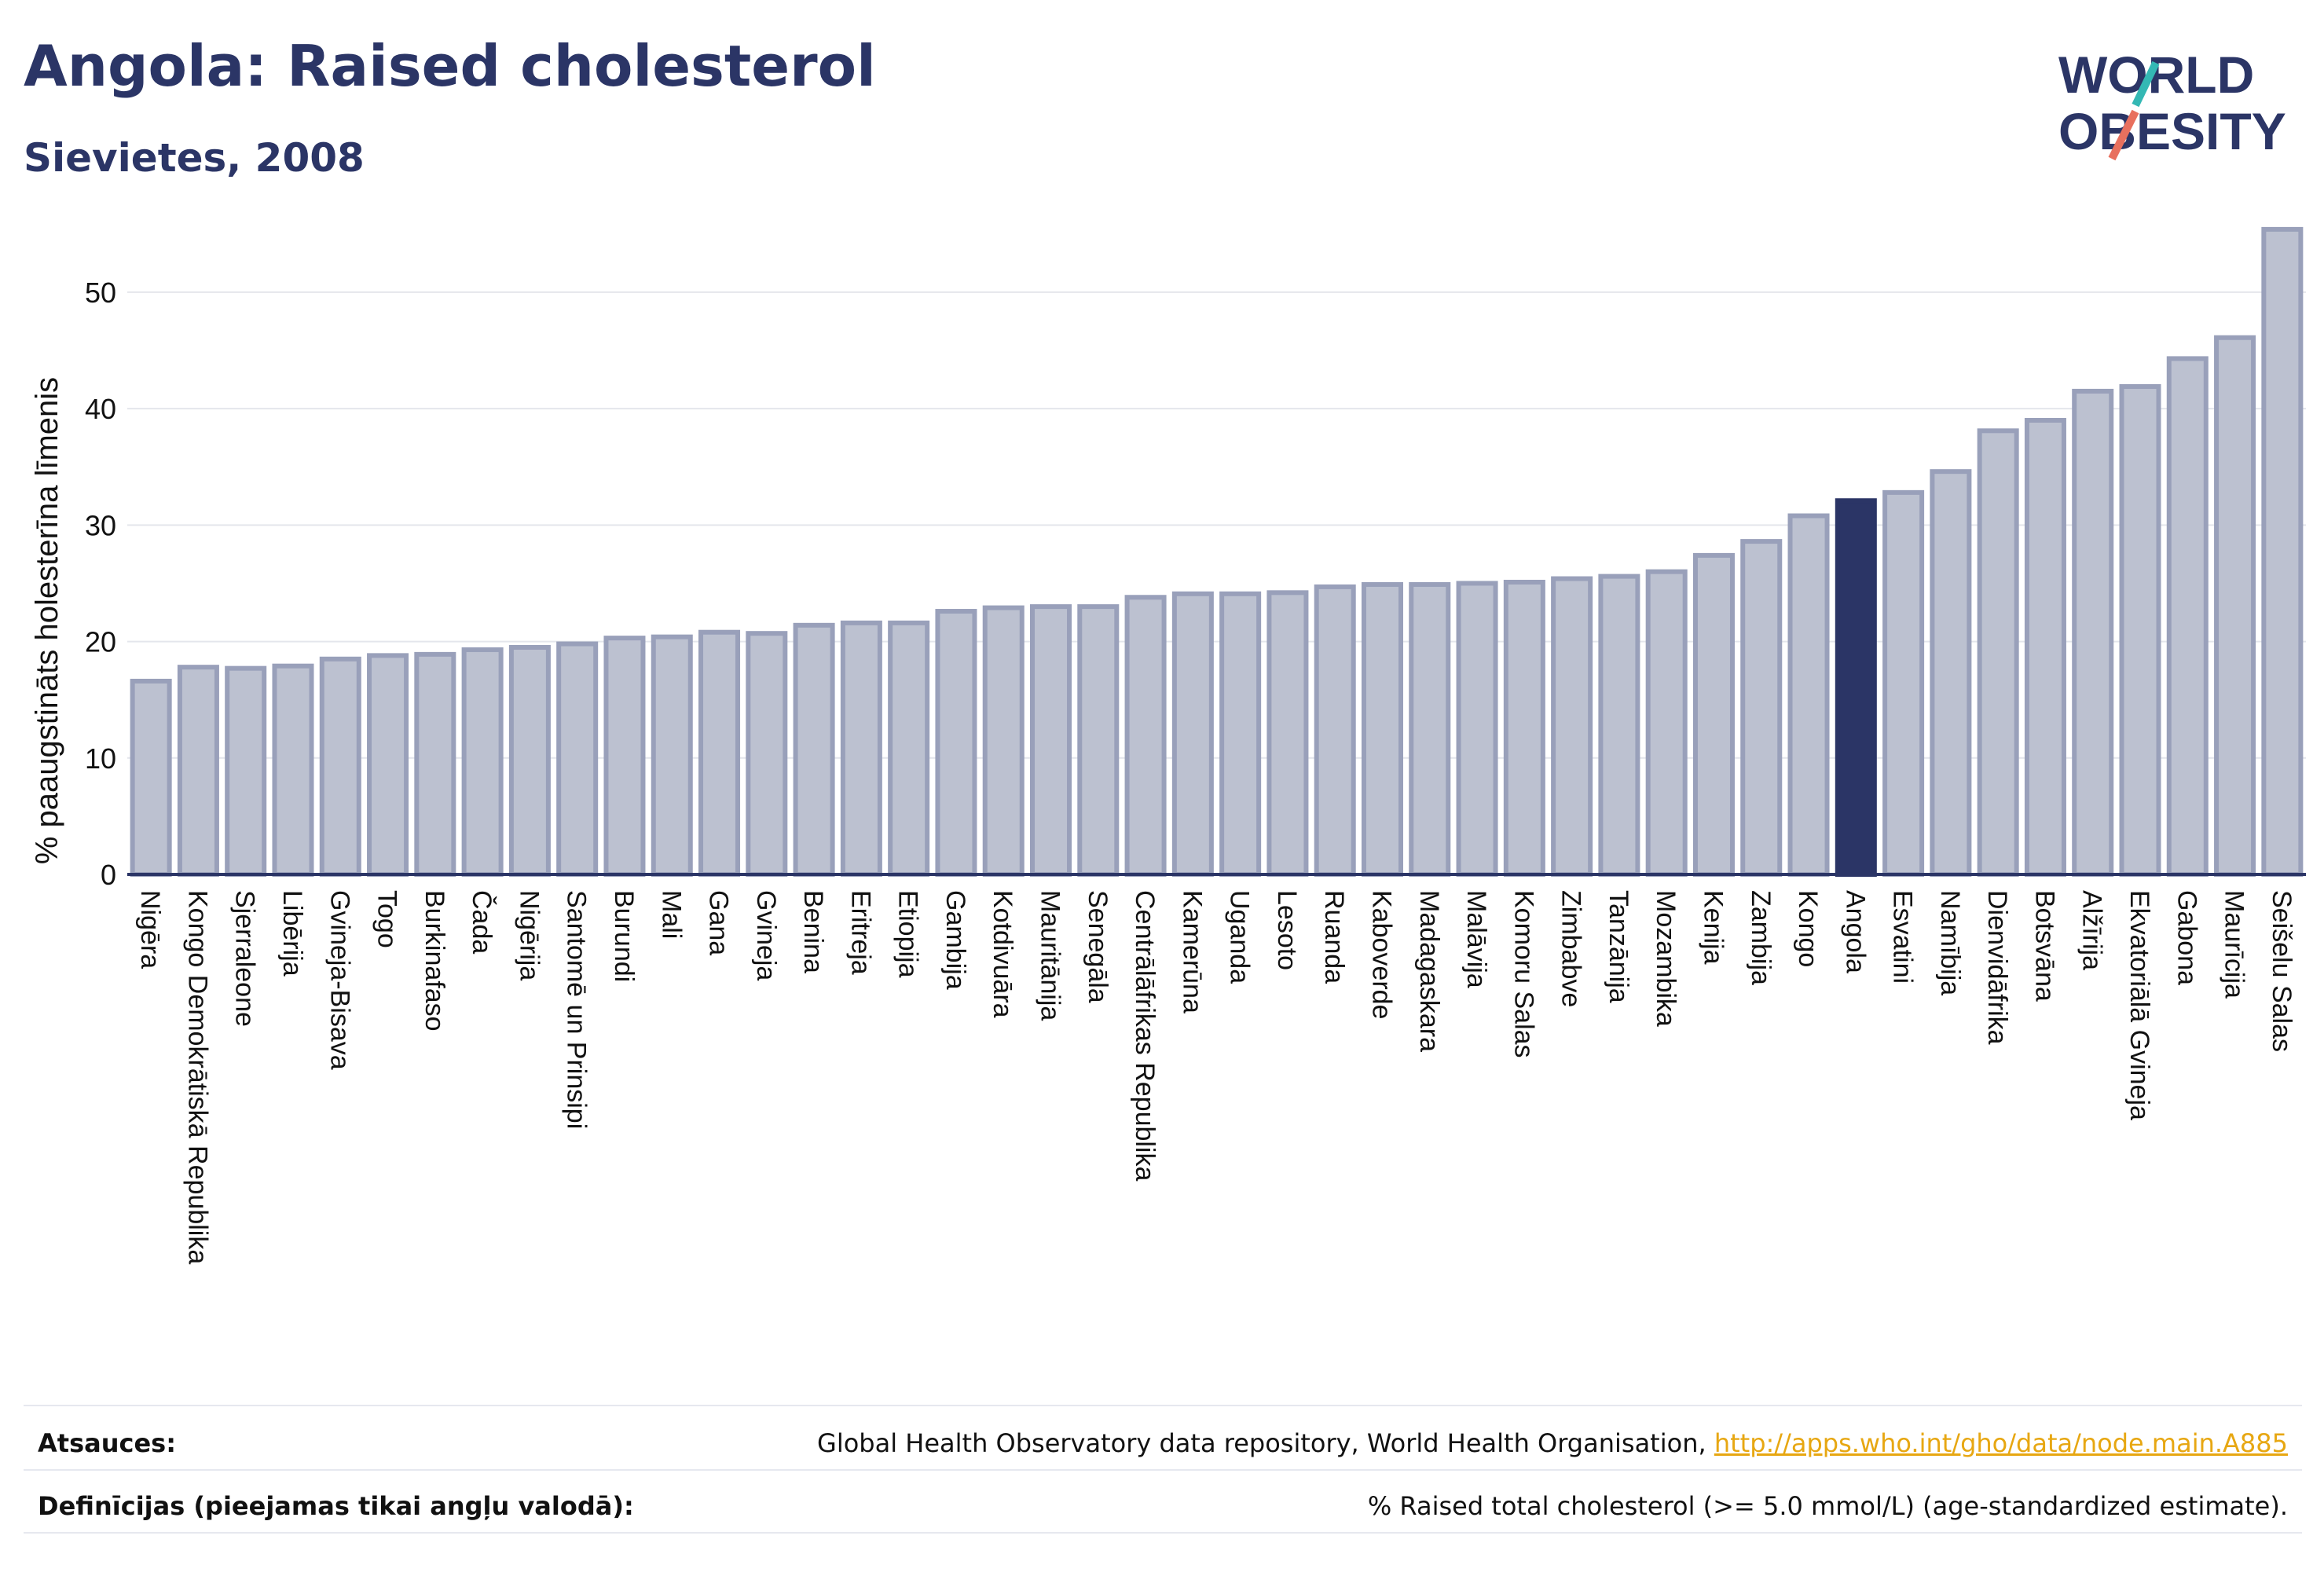  I want to click on x-tick-label: Libērija, so click(292, 933).